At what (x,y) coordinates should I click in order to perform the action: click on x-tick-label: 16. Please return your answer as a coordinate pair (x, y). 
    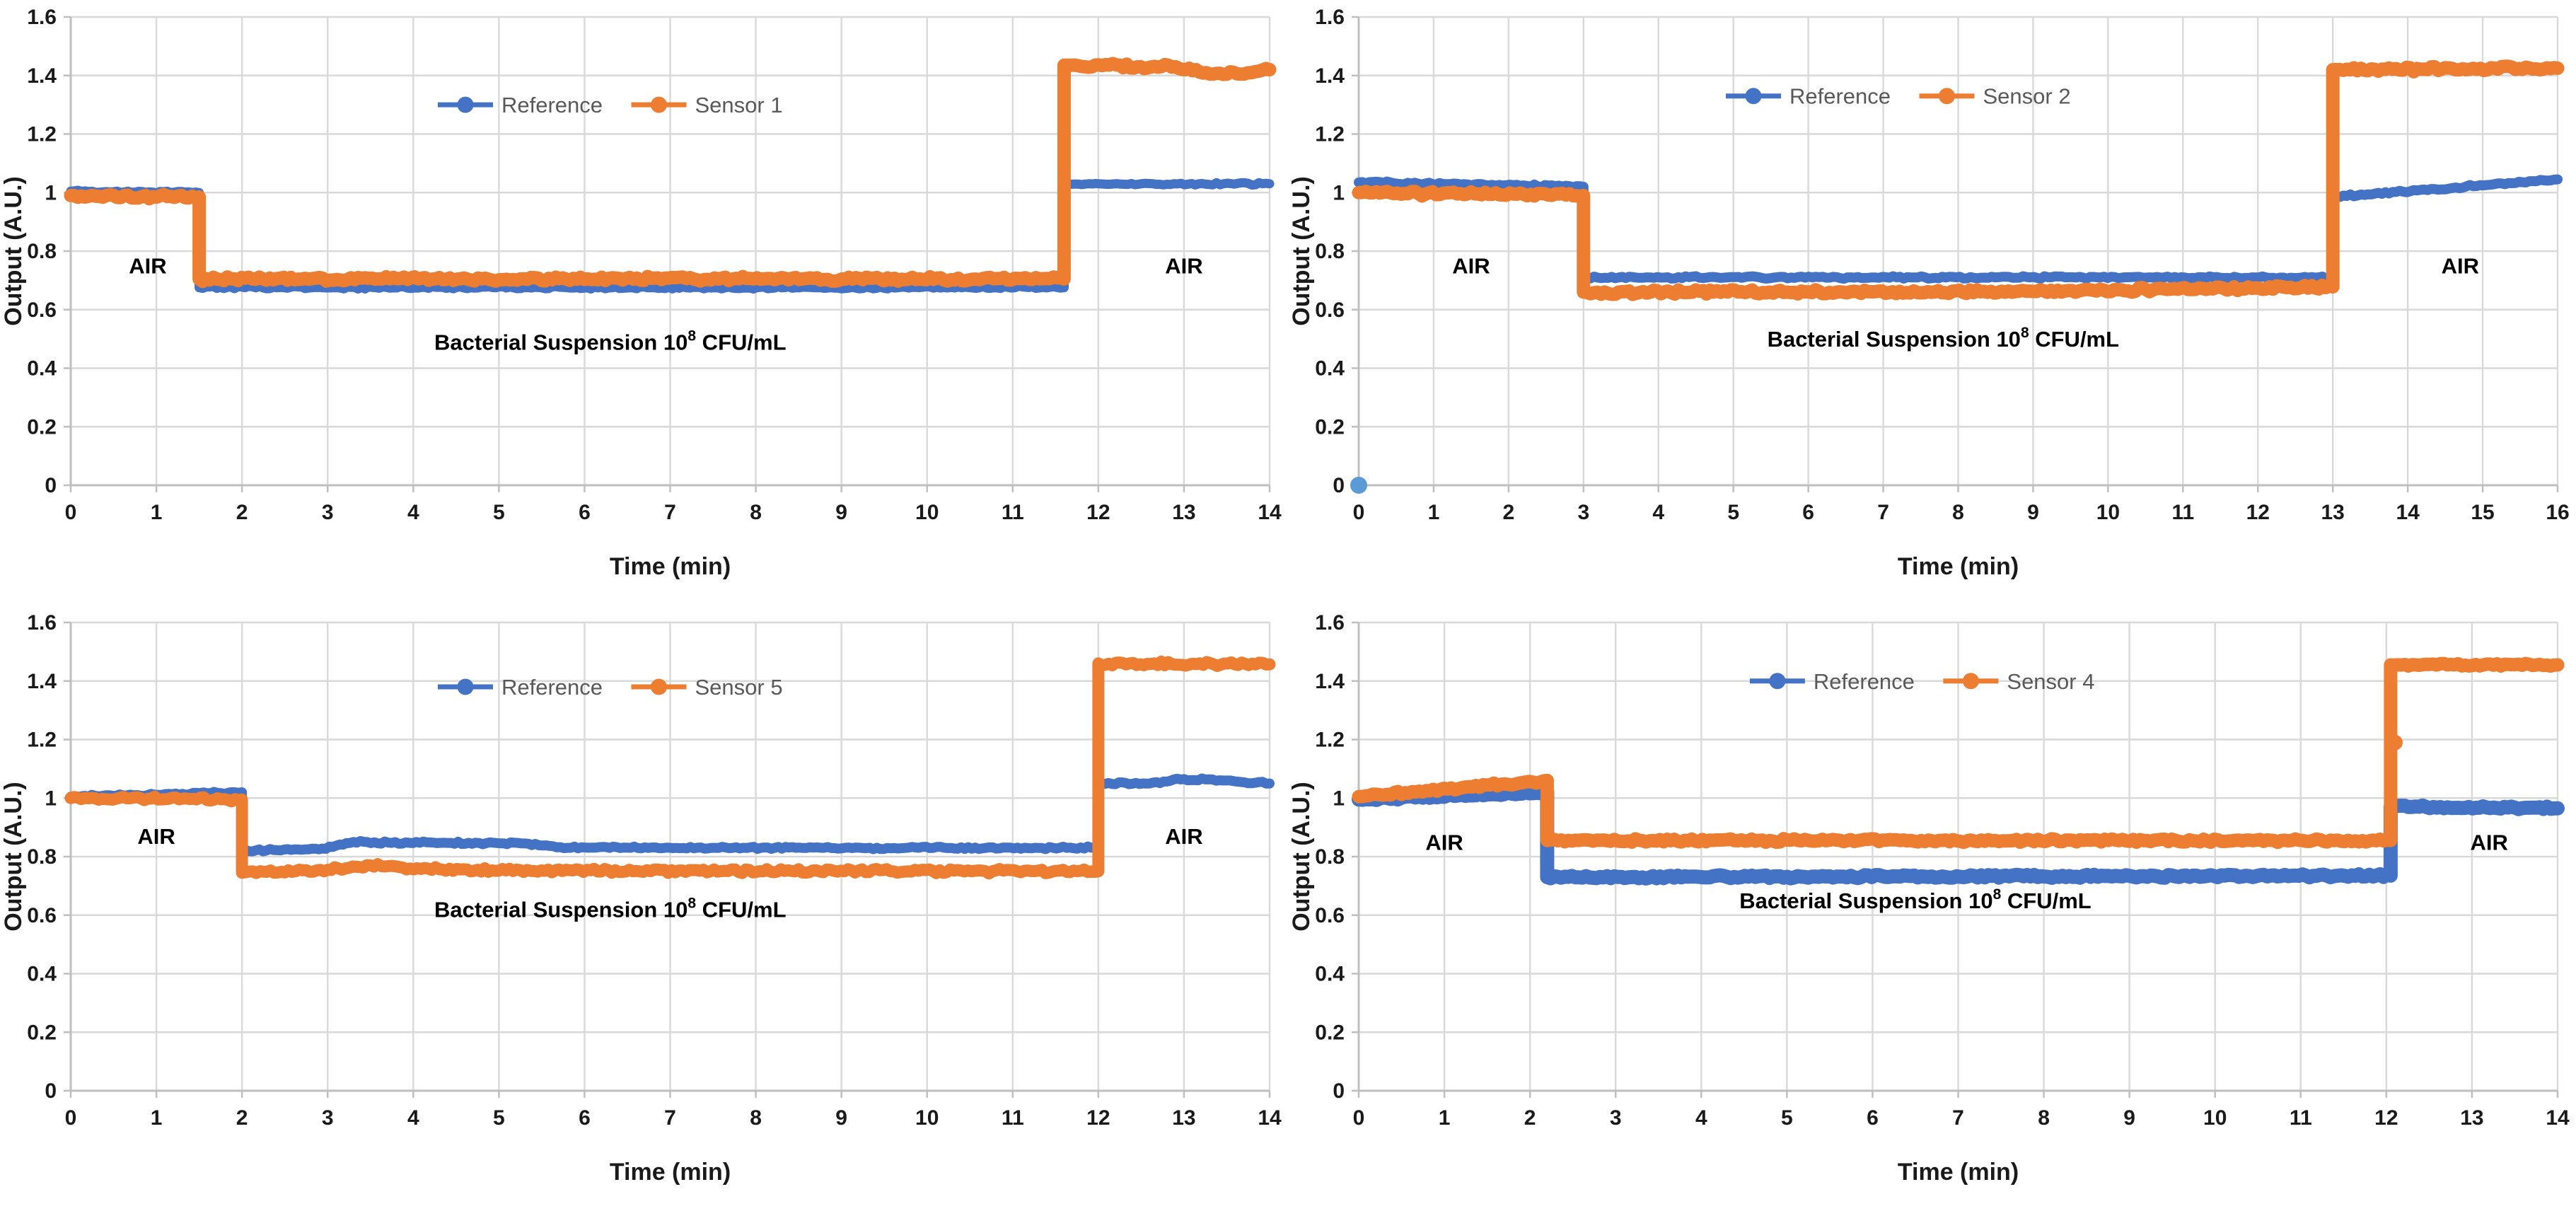
    Looking at the image, I should click on (2557, 512).